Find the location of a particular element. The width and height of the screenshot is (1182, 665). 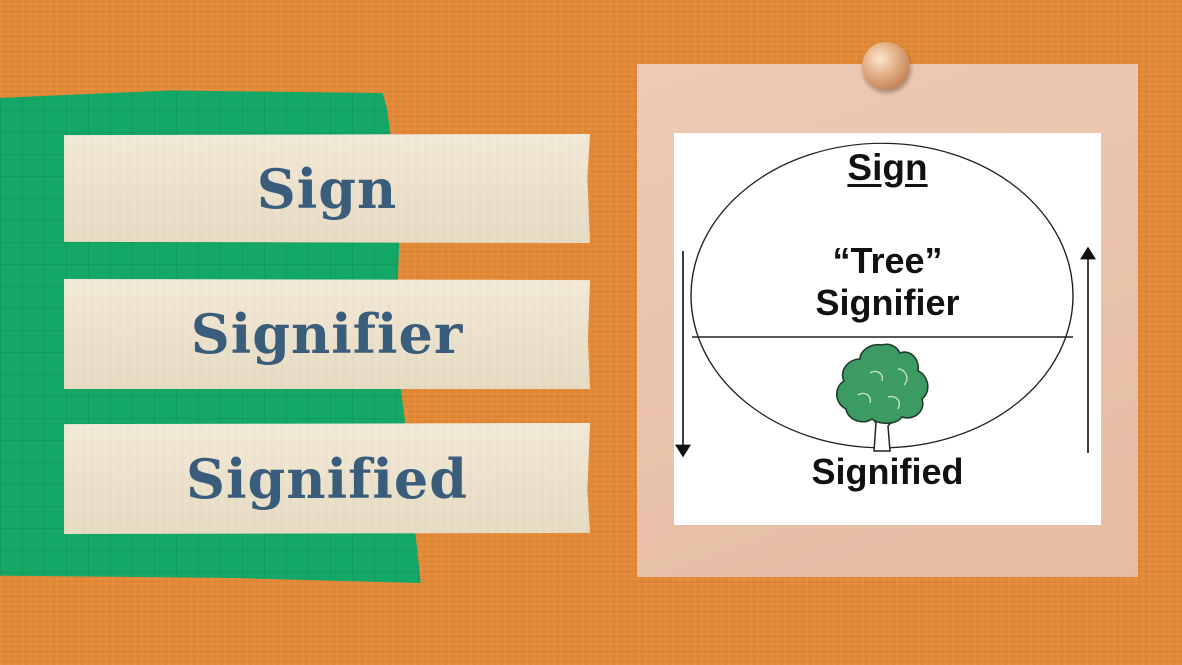

diagram-signifier-label: Signifier is located at coordinates (887, 302).